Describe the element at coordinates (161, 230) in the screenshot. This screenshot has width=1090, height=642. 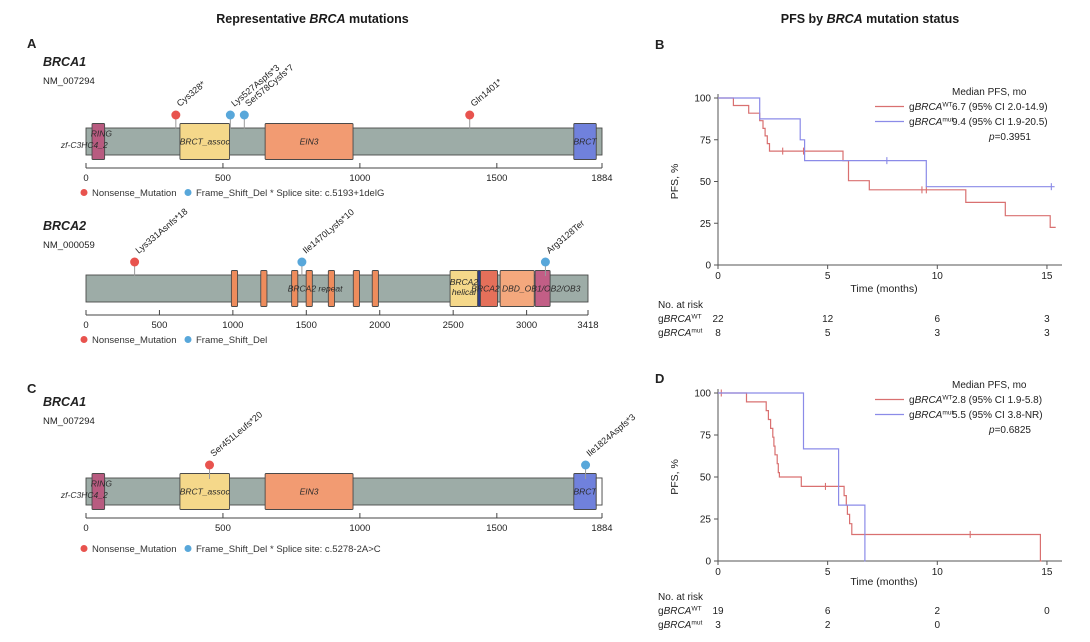
I see `svg-text: Lys331Asnfs*18` at that location.